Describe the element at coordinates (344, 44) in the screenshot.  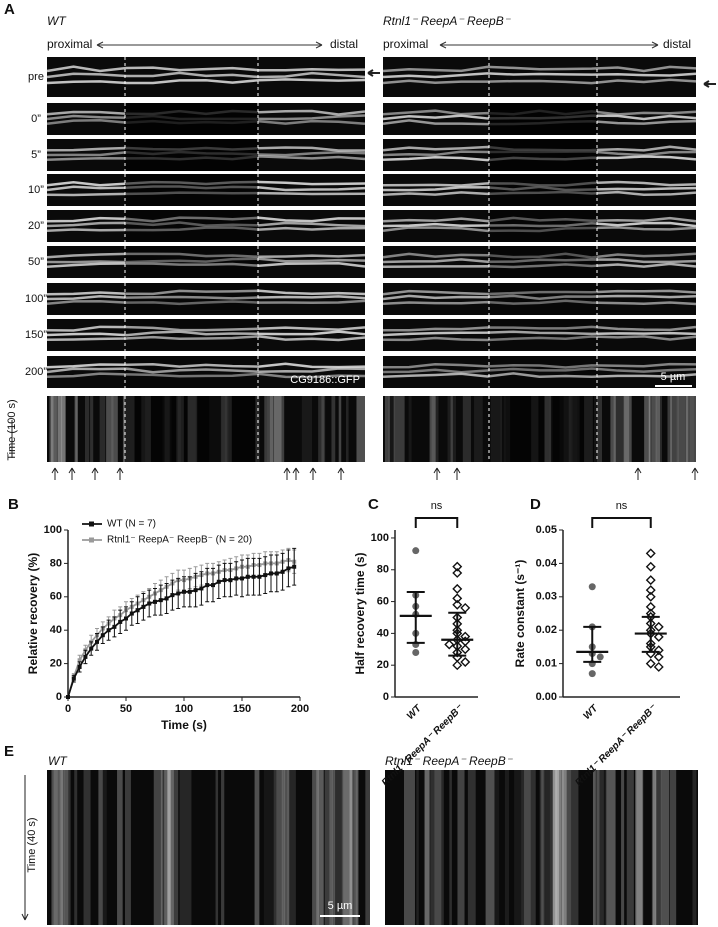
I see `distal-label: distal` at that location.